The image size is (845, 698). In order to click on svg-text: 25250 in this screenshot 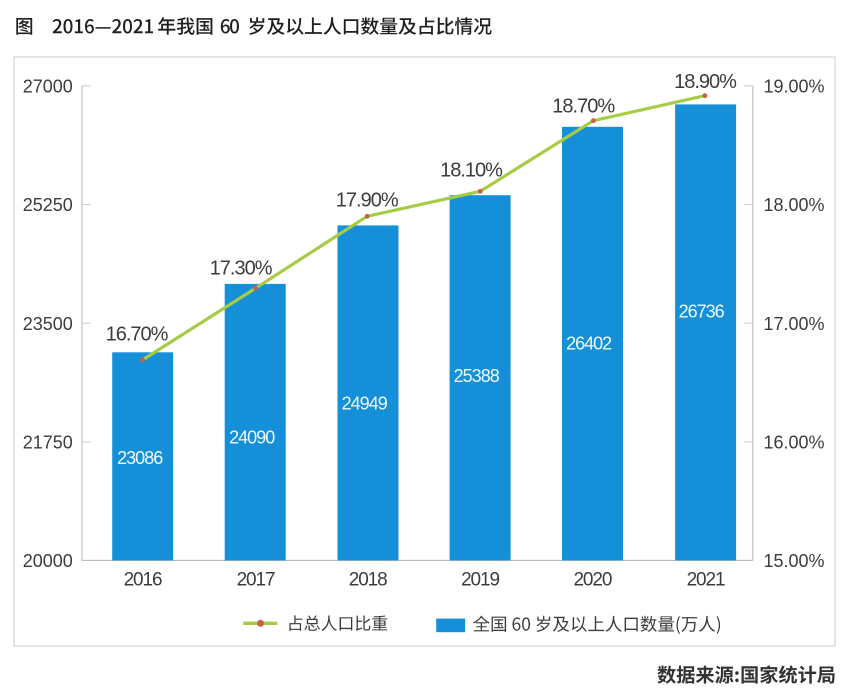, I will do `click(48, 205)`.